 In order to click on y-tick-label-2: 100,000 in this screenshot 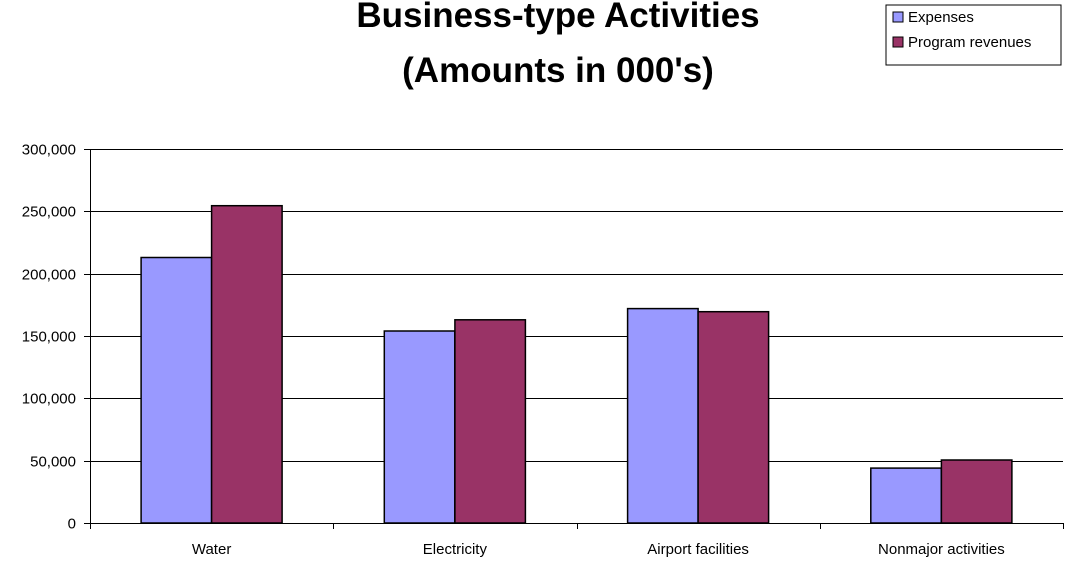, I will do `click(49, 399)`.